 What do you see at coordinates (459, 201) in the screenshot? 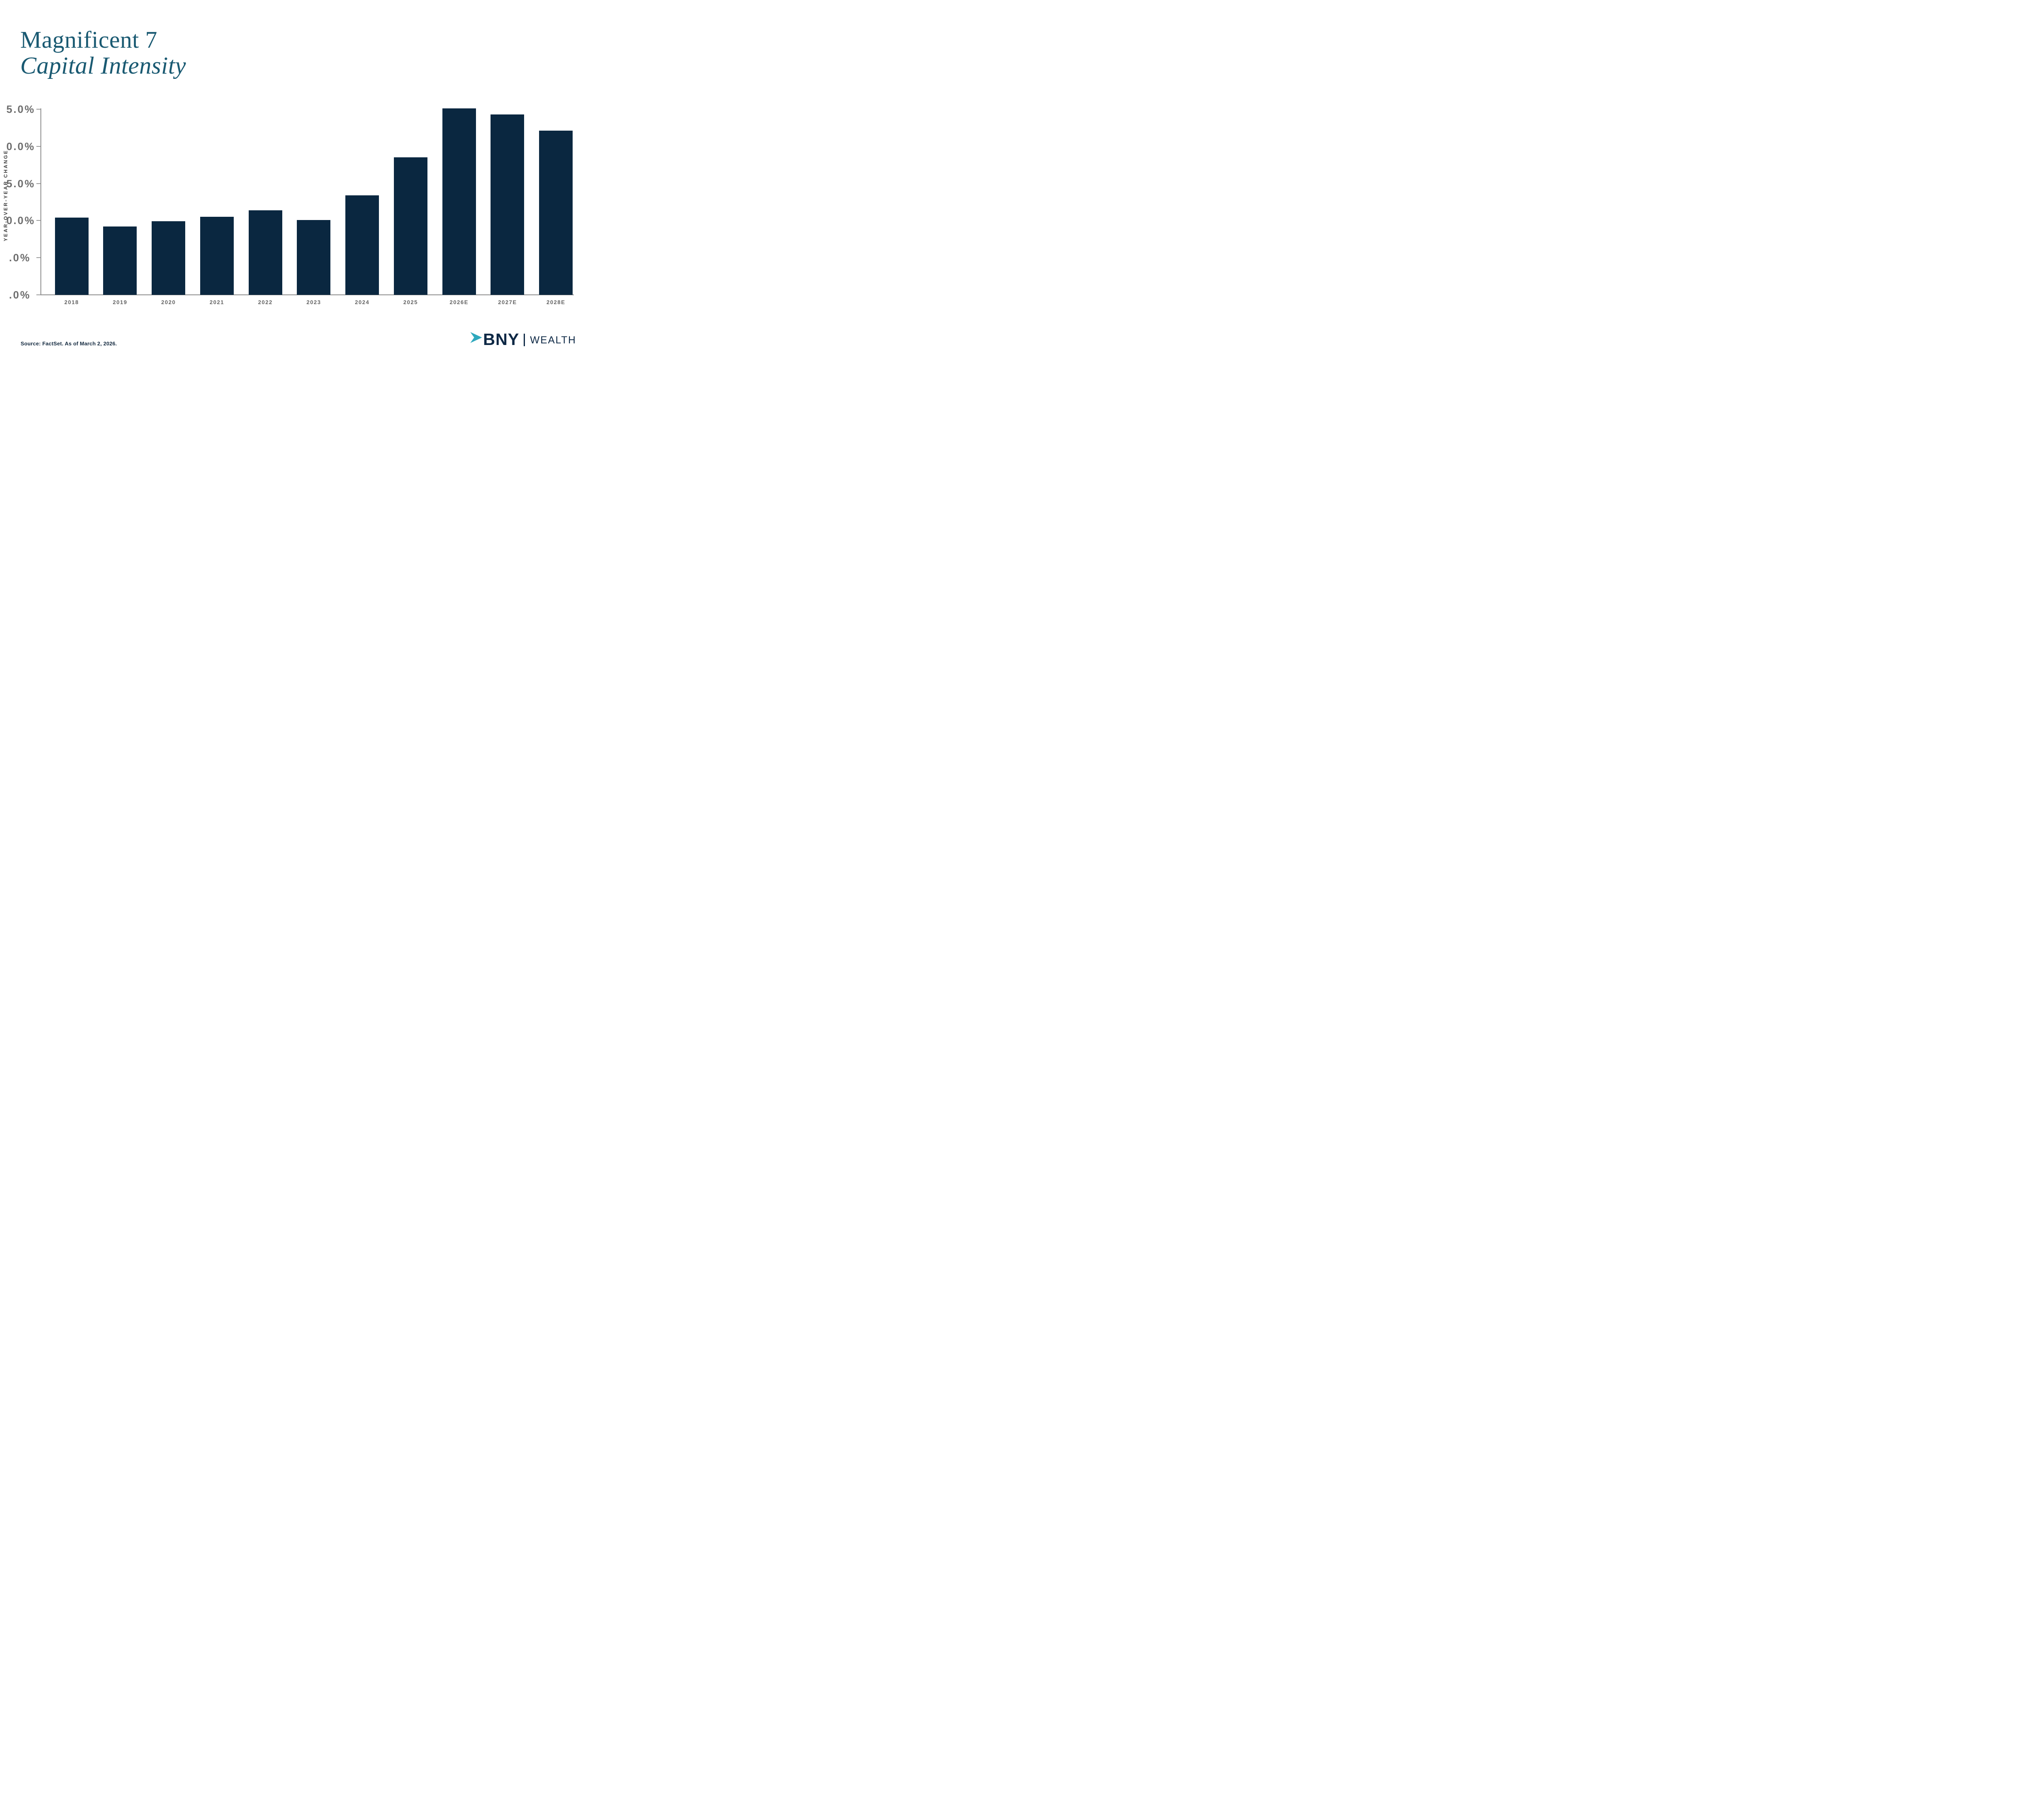
I see `bar-2026E` at bounding box center [459, 201].